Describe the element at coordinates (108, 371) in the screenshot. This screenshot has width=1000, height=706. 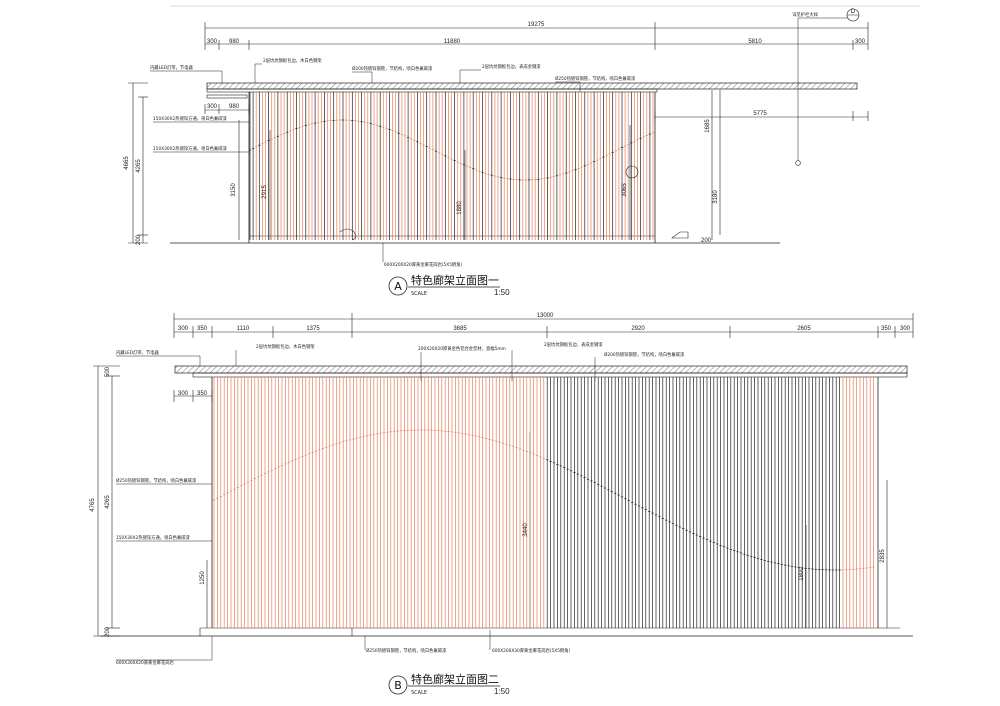
I see `height-b-500: 500` at that location.